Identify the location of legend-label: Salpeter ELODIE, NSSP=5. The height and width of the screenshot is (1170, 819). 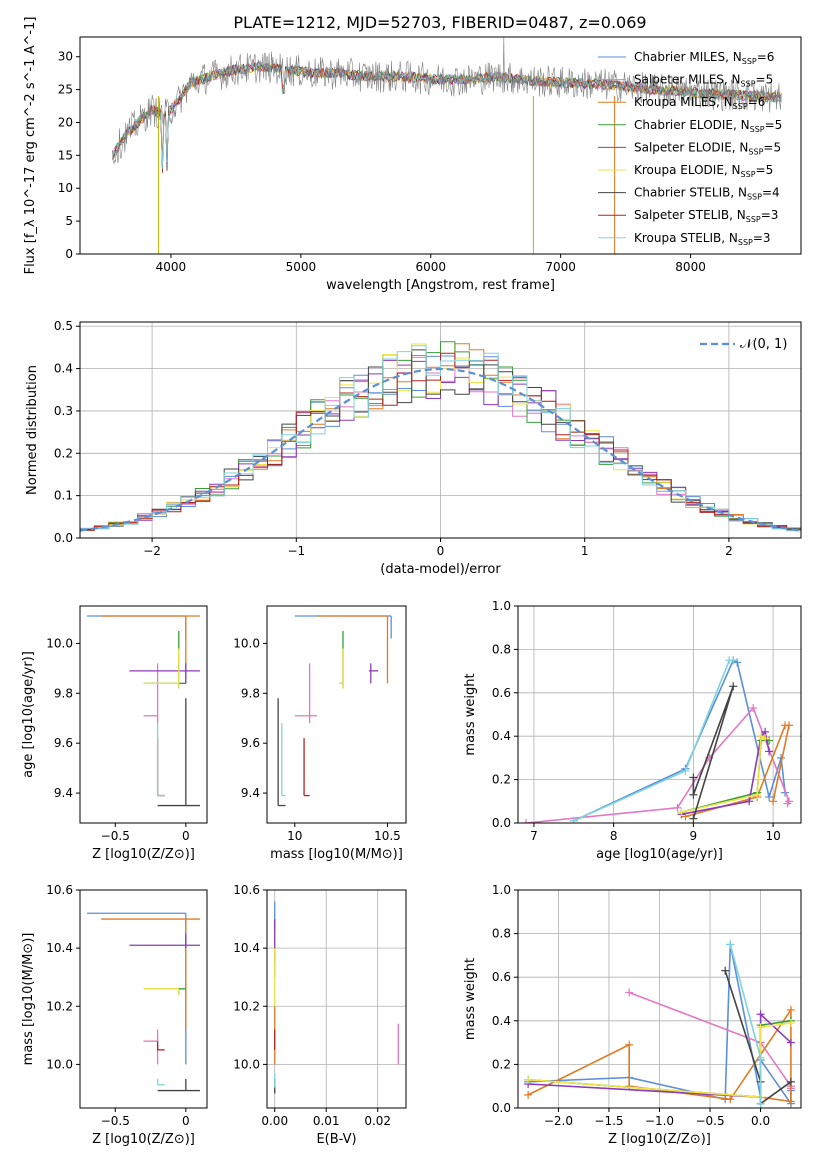
(707, 148).